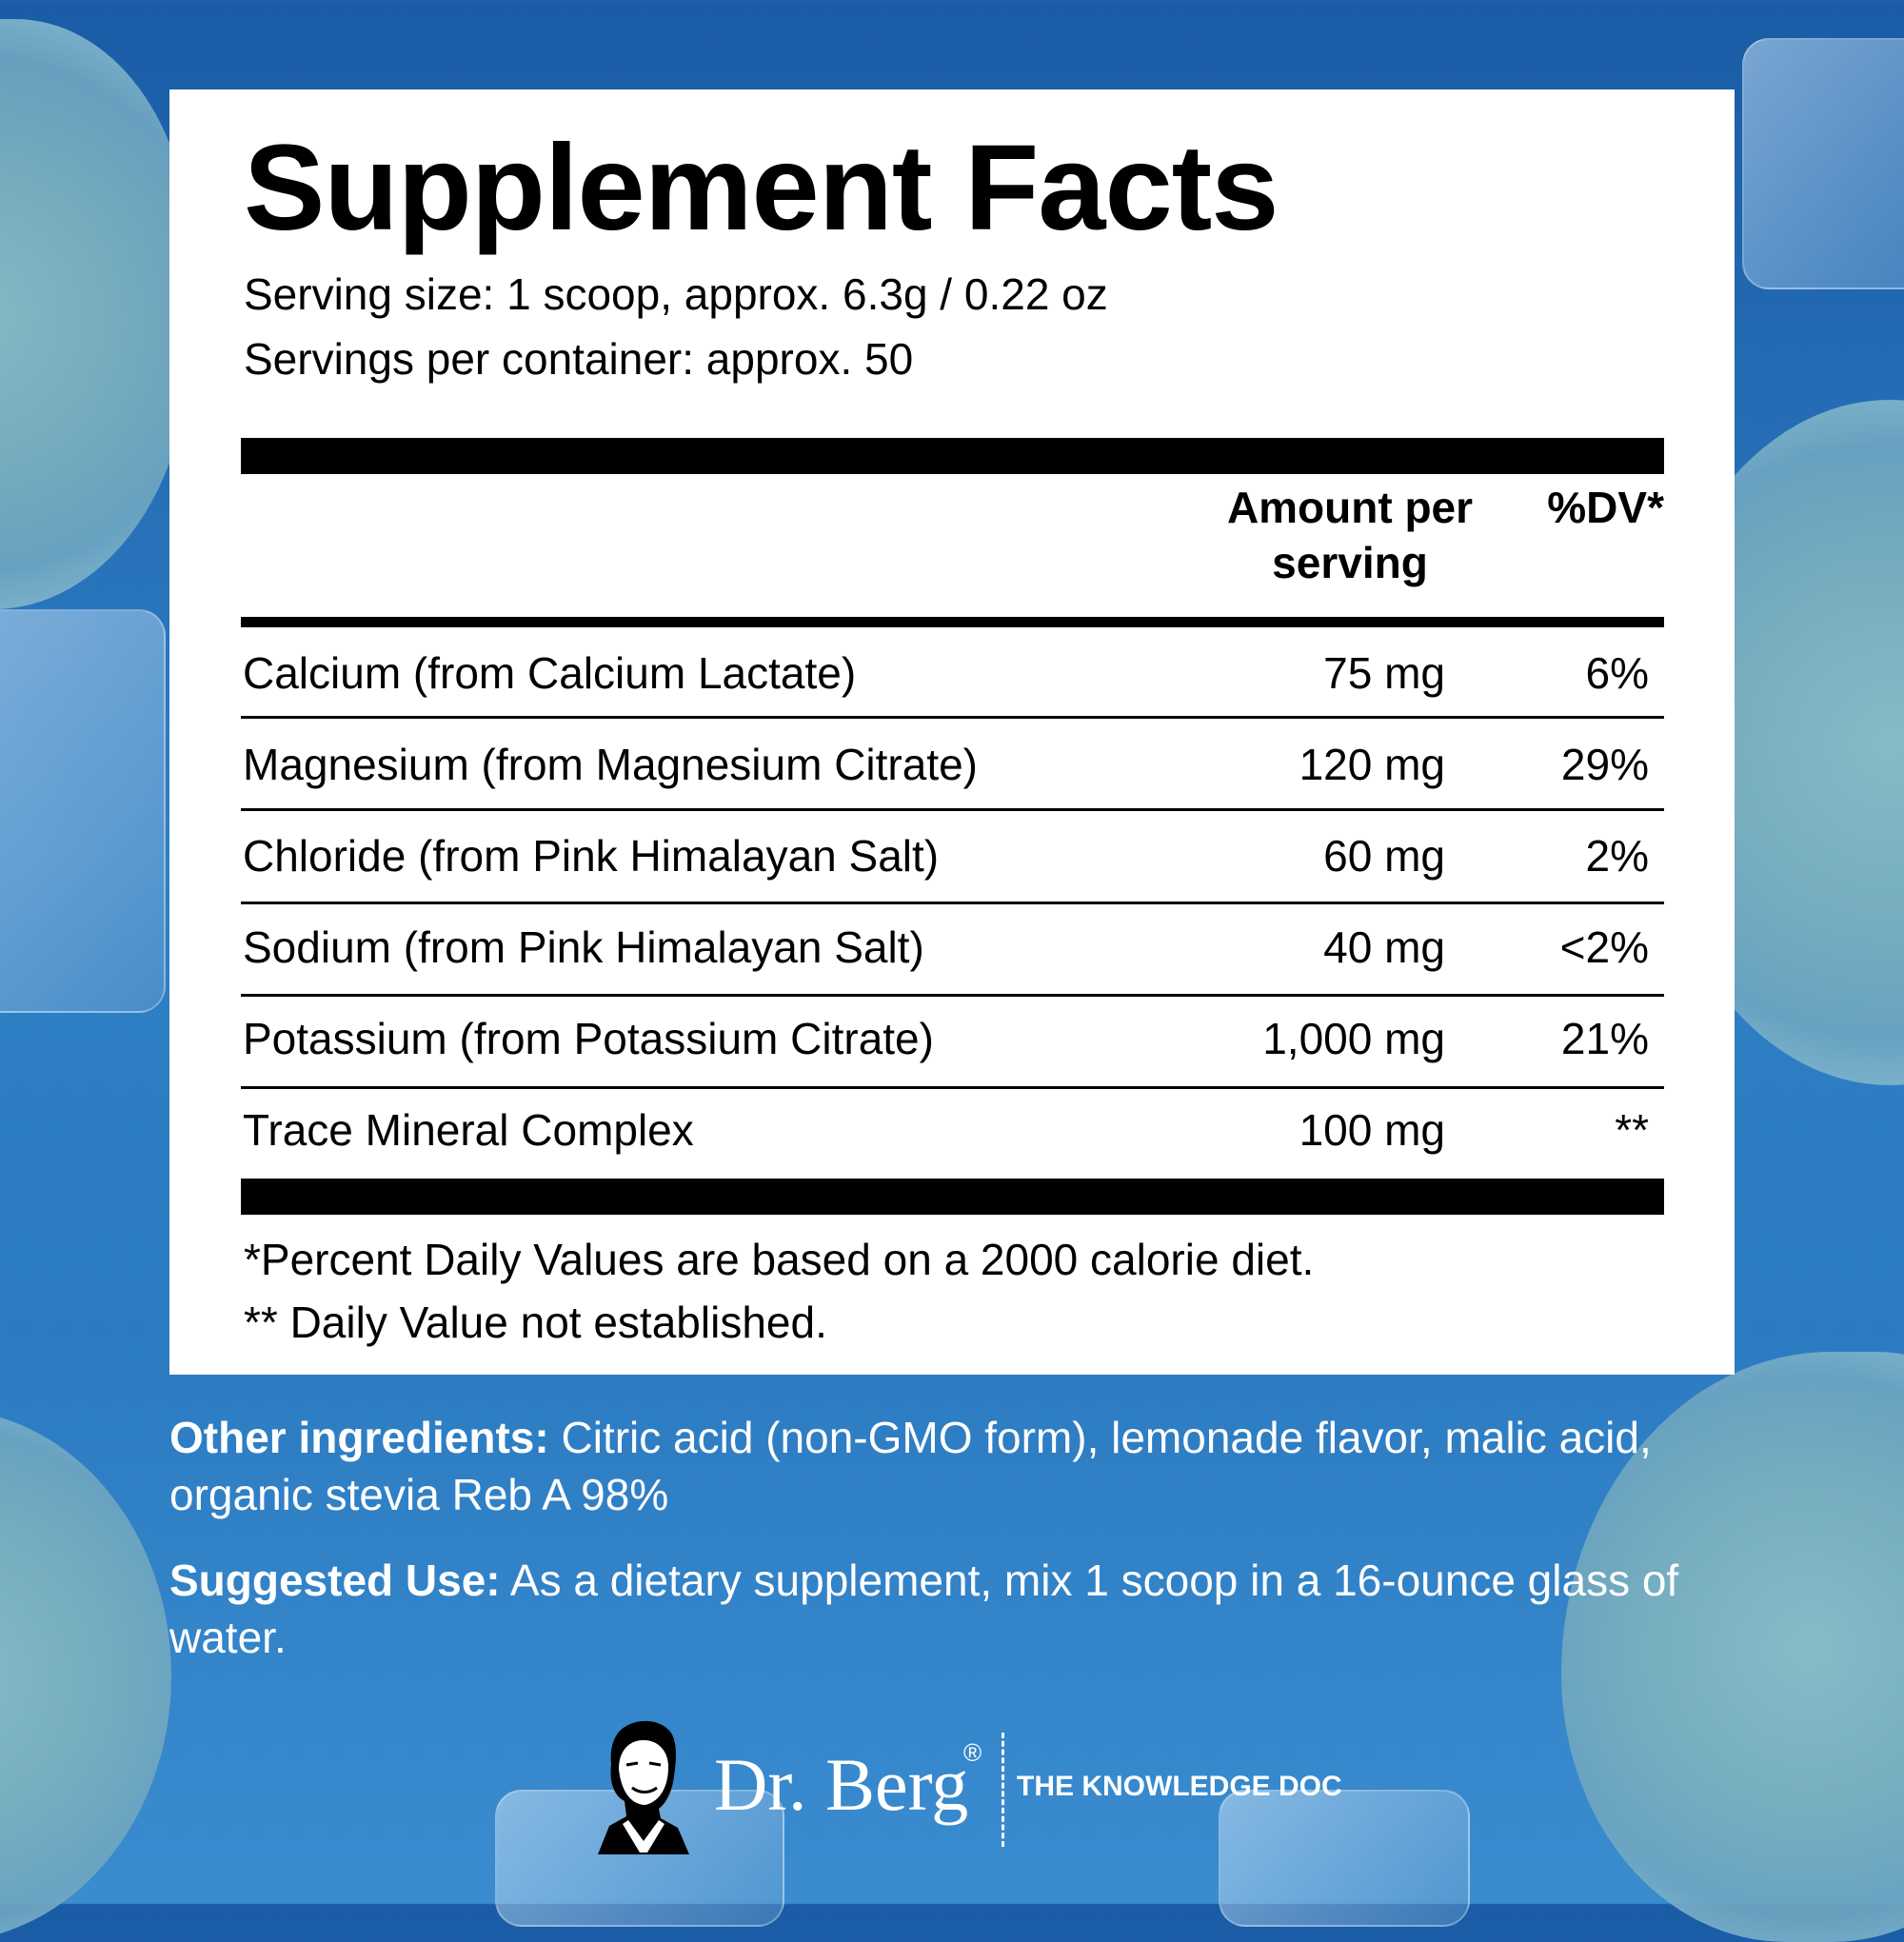 This screenshot has height=1942, width=1904. I want to click on nutrient-amount: 40 mg, so click(1384, 947).